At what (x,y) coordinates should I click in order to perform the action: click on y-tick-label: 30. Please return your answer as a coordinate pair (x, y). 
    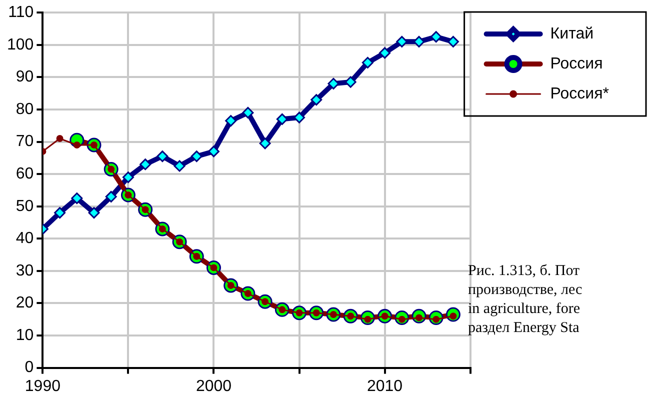
    Looking at the image, I should click on (25, 271).